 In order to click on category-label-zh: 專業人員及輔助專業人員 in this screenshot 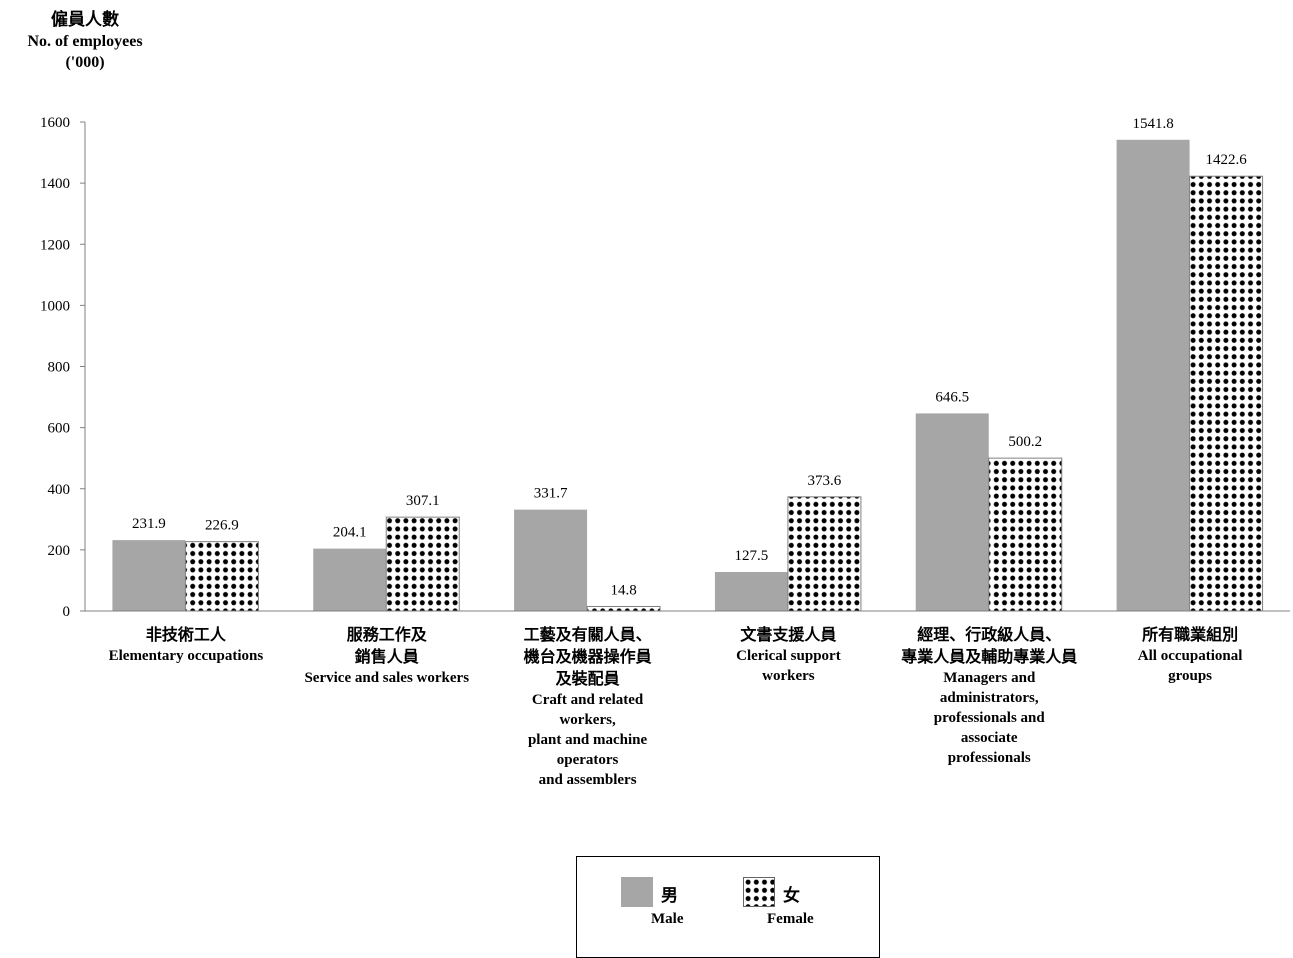, I will do `click(989, 656)`.